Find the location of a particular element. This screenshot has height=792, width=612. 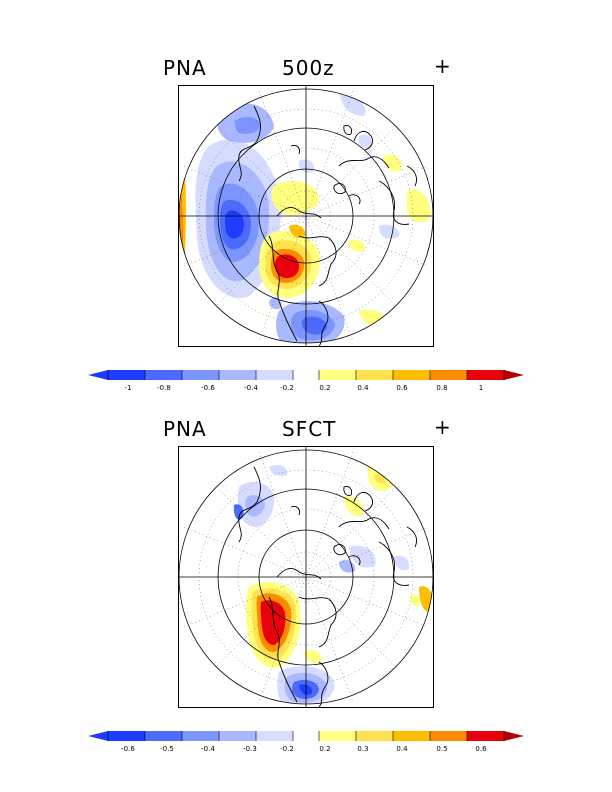

tick-label: -0.5 is located at coordinates (167, 749).